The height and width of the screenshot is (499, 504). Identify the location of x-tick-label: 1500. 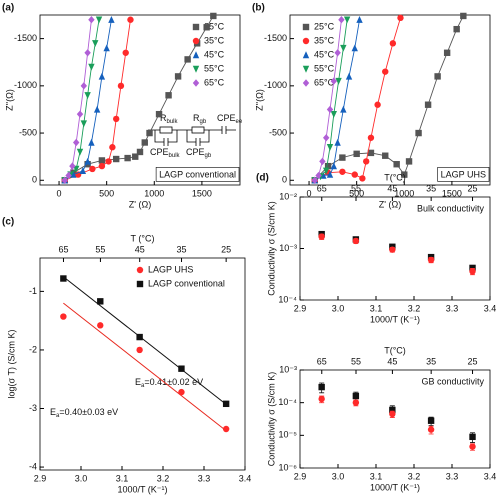
(452, 193).